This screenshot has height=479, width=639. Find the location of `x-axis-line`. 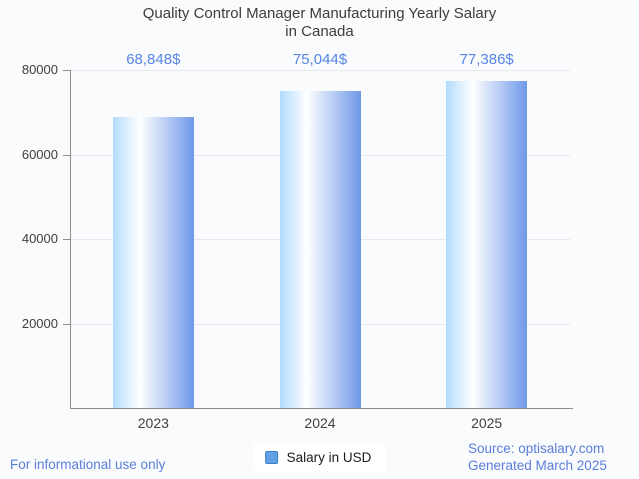

x-axis-line is located at coordinates (321, 408).